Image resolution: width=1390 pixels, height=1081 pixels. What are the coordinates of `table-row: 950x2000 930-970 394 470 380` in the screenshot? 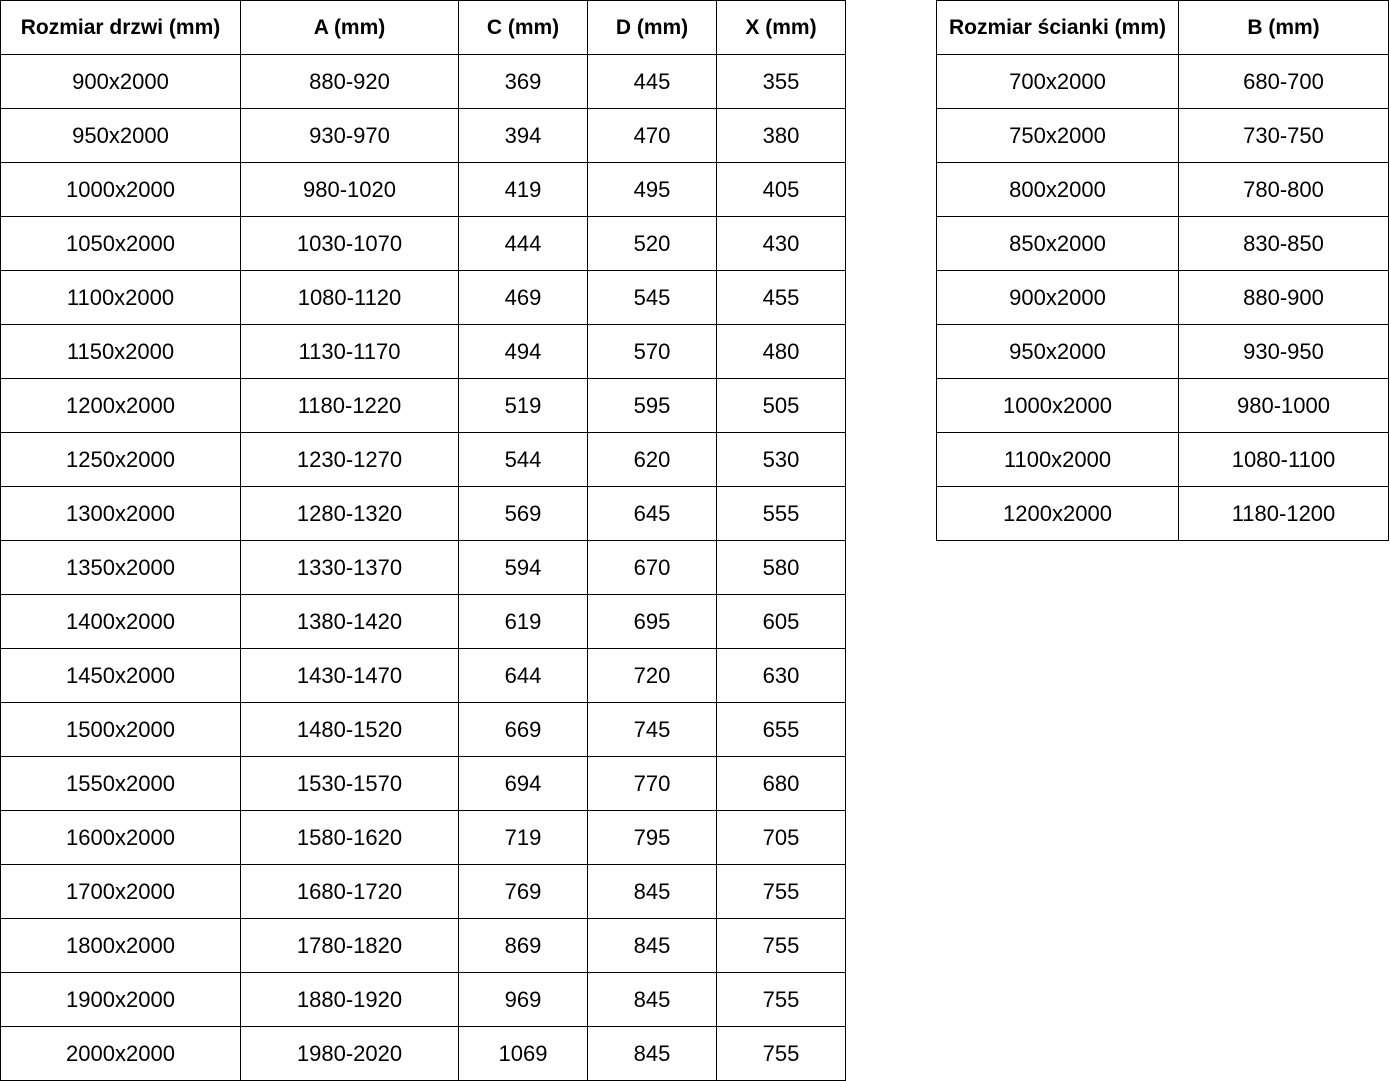 It's located at (423, 135).